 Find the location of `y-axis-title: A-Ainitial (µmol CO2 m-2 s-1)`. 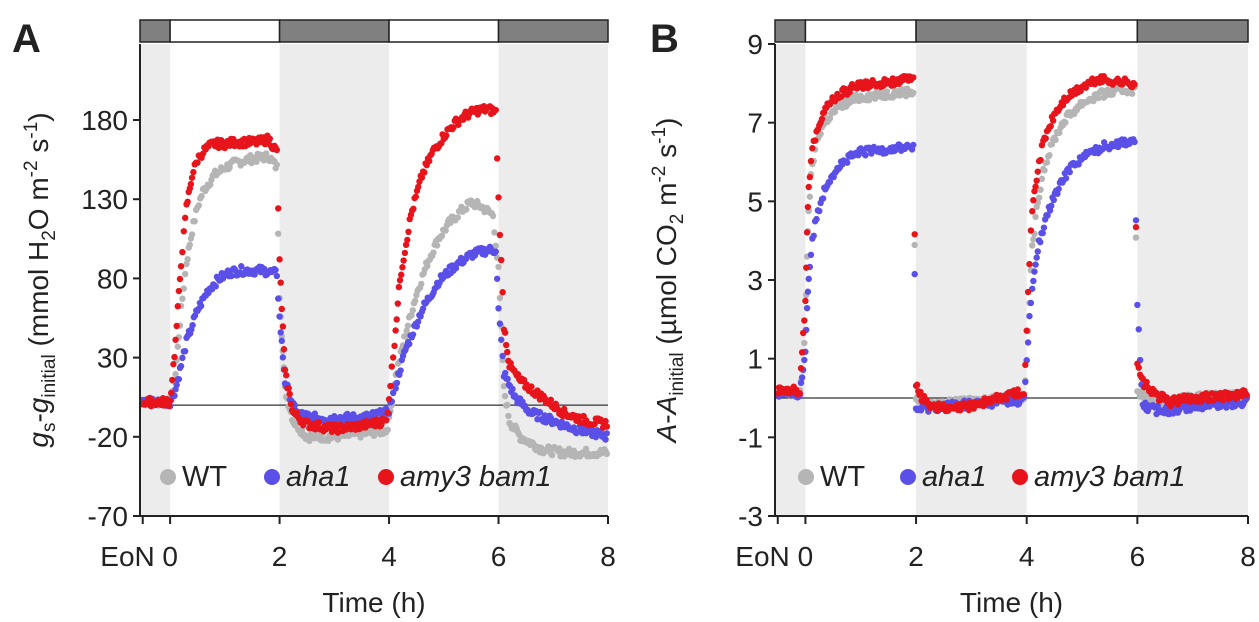

y-axis-title: A-Ainitial (µmol CO2 m-2 s-1) is located at coordinates (668, 281).